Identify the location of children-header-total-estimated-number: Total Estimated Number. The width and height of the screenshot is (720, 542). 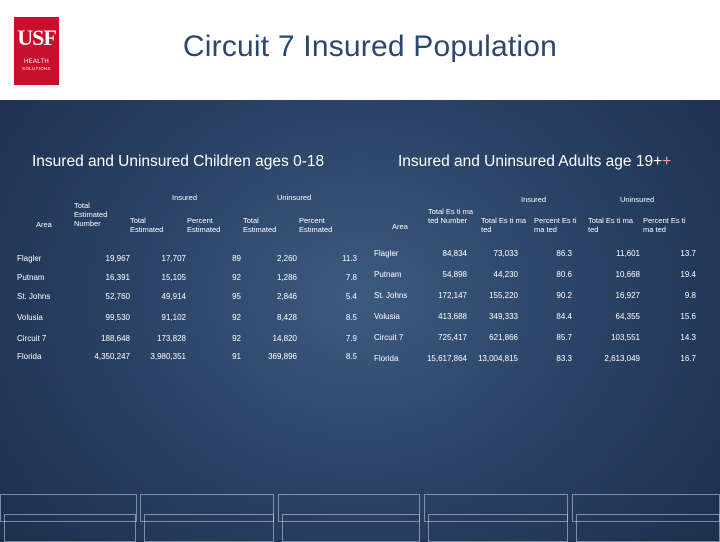
(91, 214).